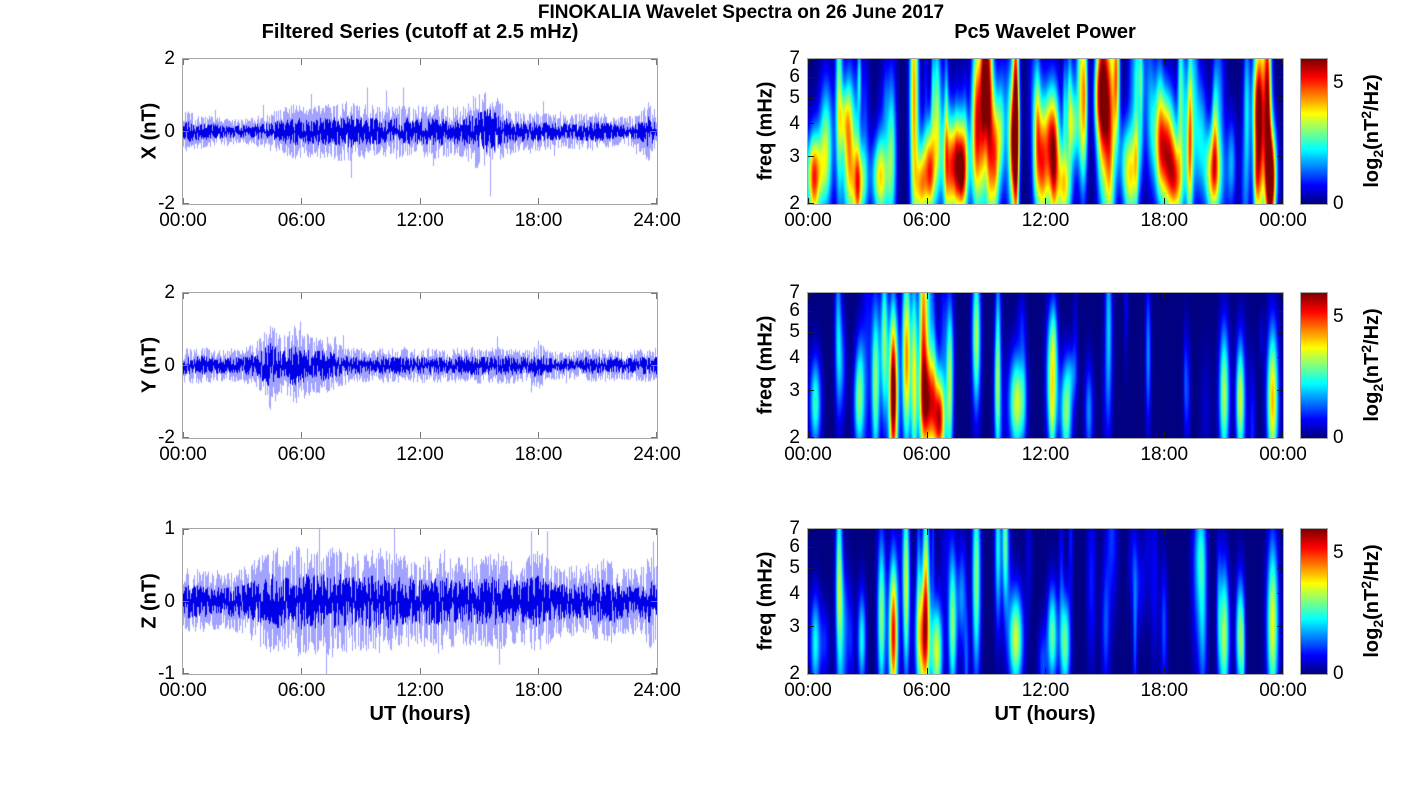  I want to click on right-xaxis-title: UT (hours), so click(1045, 714).